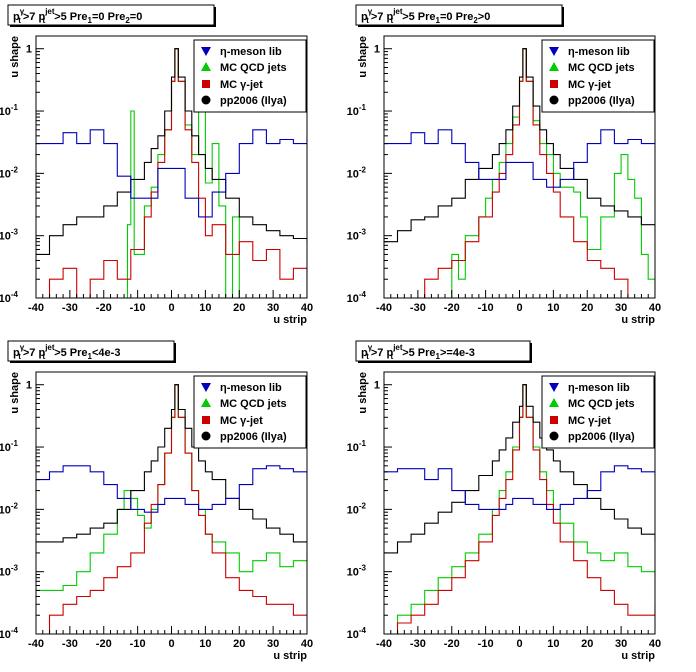  What do you see at coordinates (418, 352) in the screenshot?
I see `panel-title: pγ t >7 pjet t >5 Pre1>=4e-3` at bounding box center [418, 352].